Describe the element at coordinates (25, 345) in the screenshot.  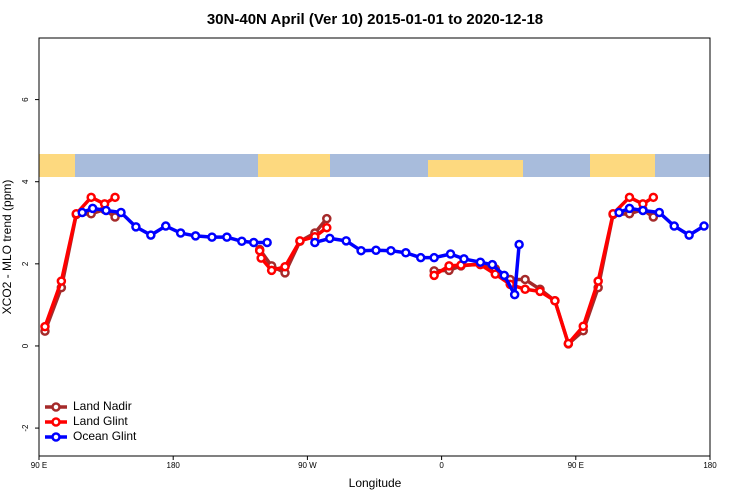
I see `y-tick-label: 0` at that location.